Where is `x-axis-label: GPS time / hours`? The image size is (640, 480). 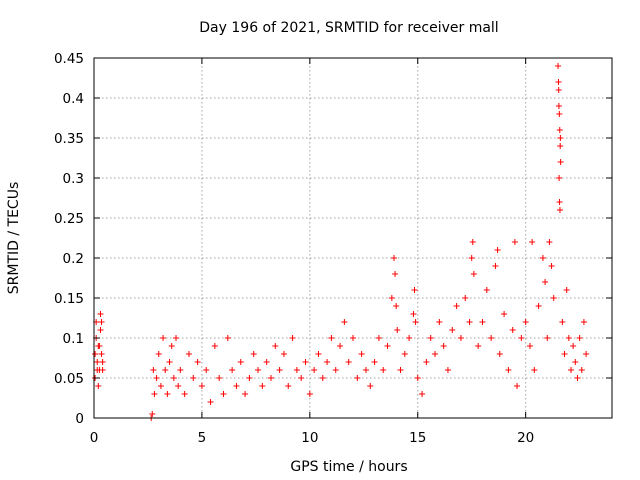
x-axis-label: GPS time / hours is located at coordinates (348, 467).